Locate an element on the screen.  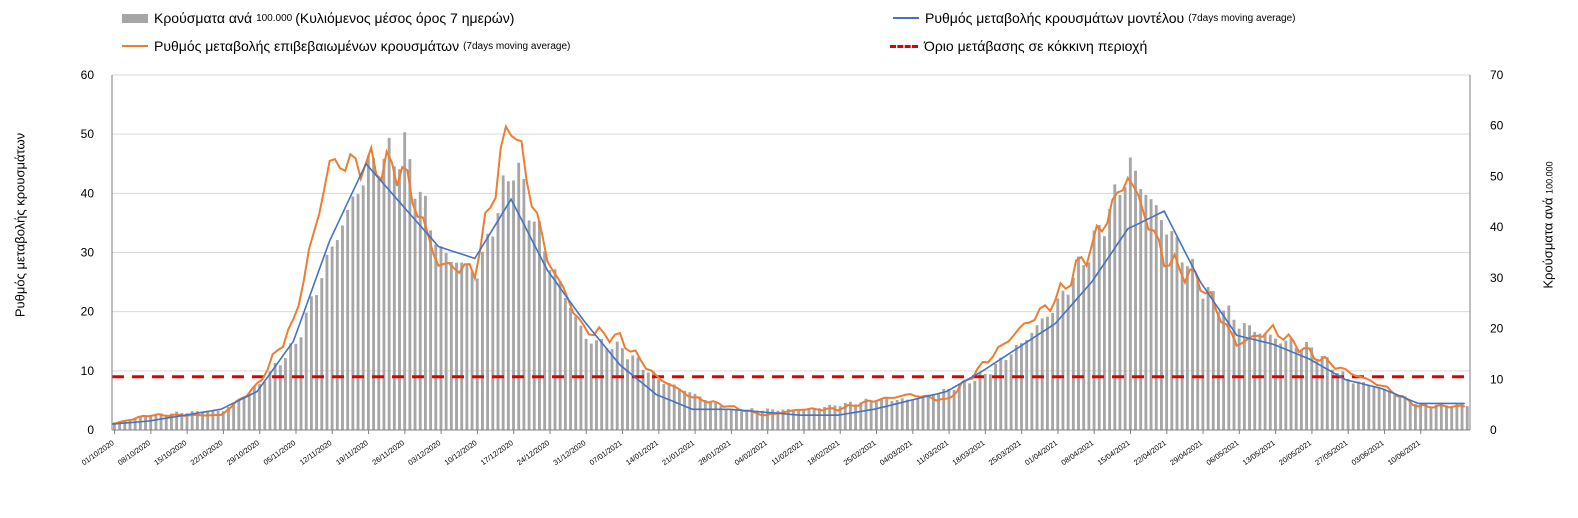
x-tick-label: 03/06/2021 is located at coordinates (1368, 452).